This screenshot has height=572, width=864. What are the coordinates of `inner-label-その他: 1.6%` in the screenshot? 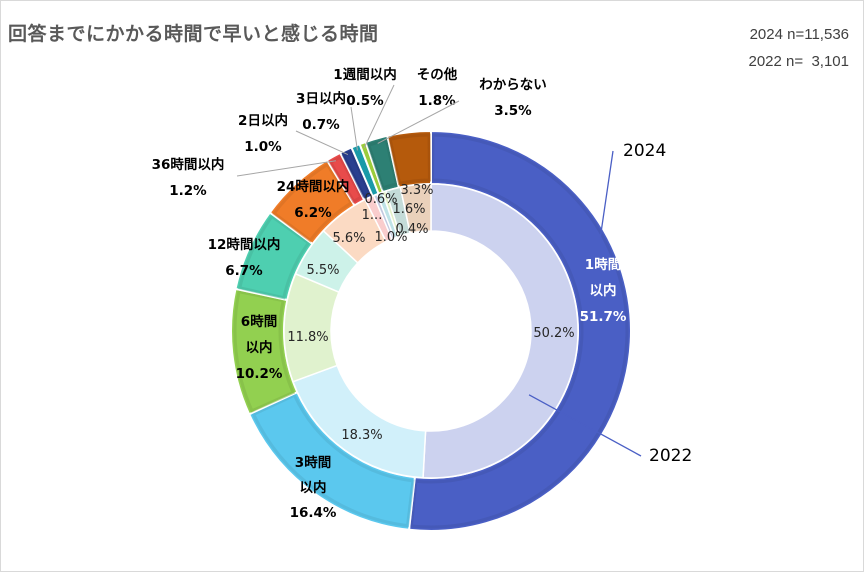 It's located at (408, 209).